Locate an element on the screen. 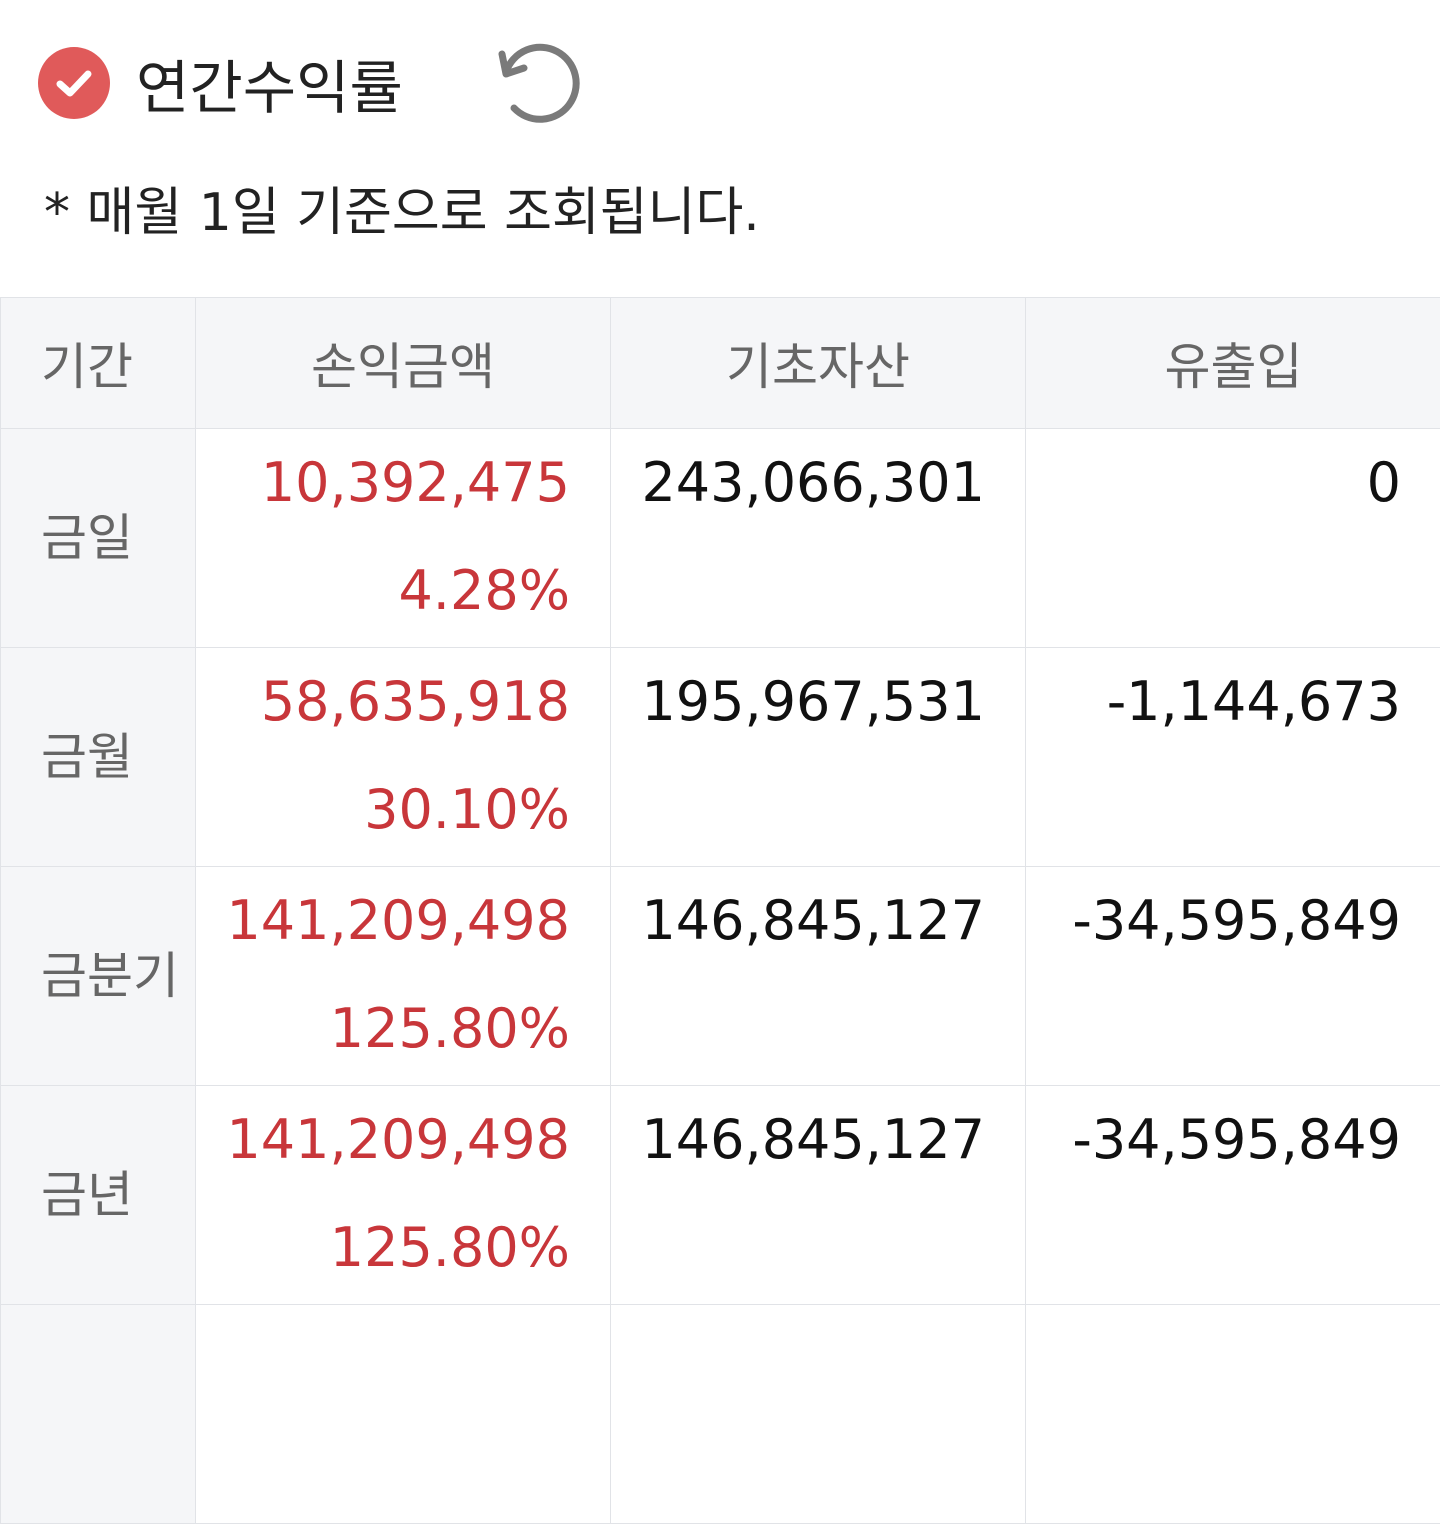  base-asset: 195,967,531 is located at coordinates (818, 757).